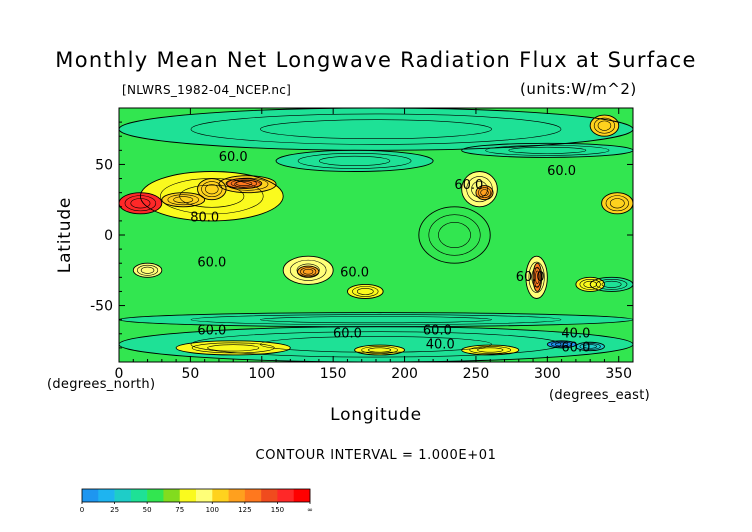 This screenshot has width=752, height=532. Describe the element at coordinates (599, 395) in the screenshot. I see `x-unit-label: (degrees_east)` at that location.